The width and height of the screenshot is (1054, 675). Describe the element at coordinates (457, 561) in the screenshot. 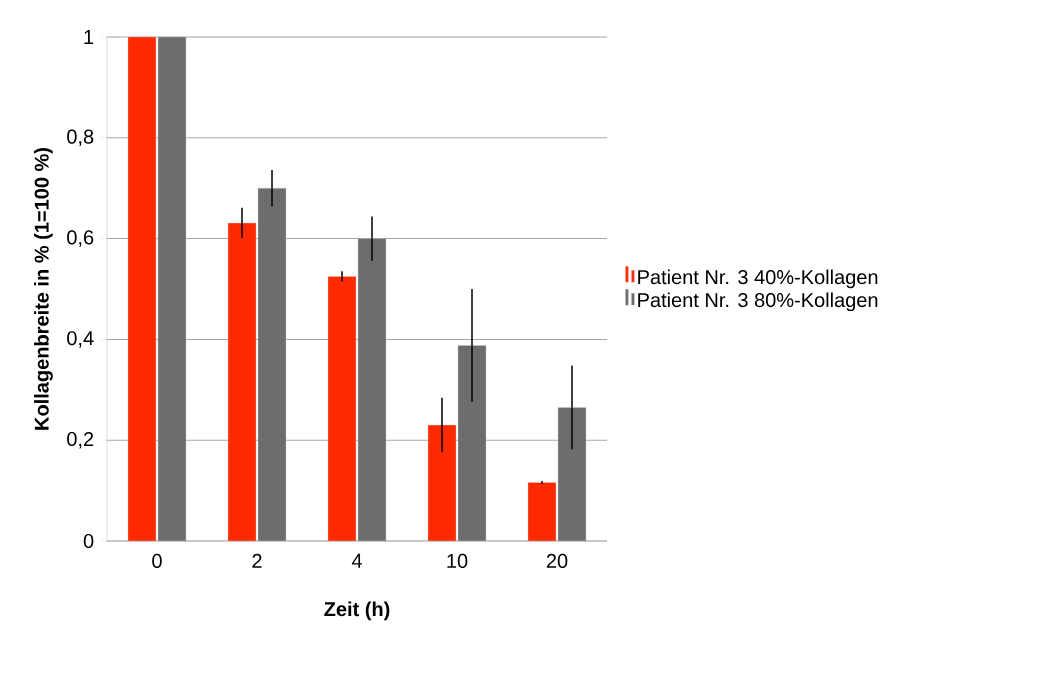

I see `x-tick-label: 10` at that location.